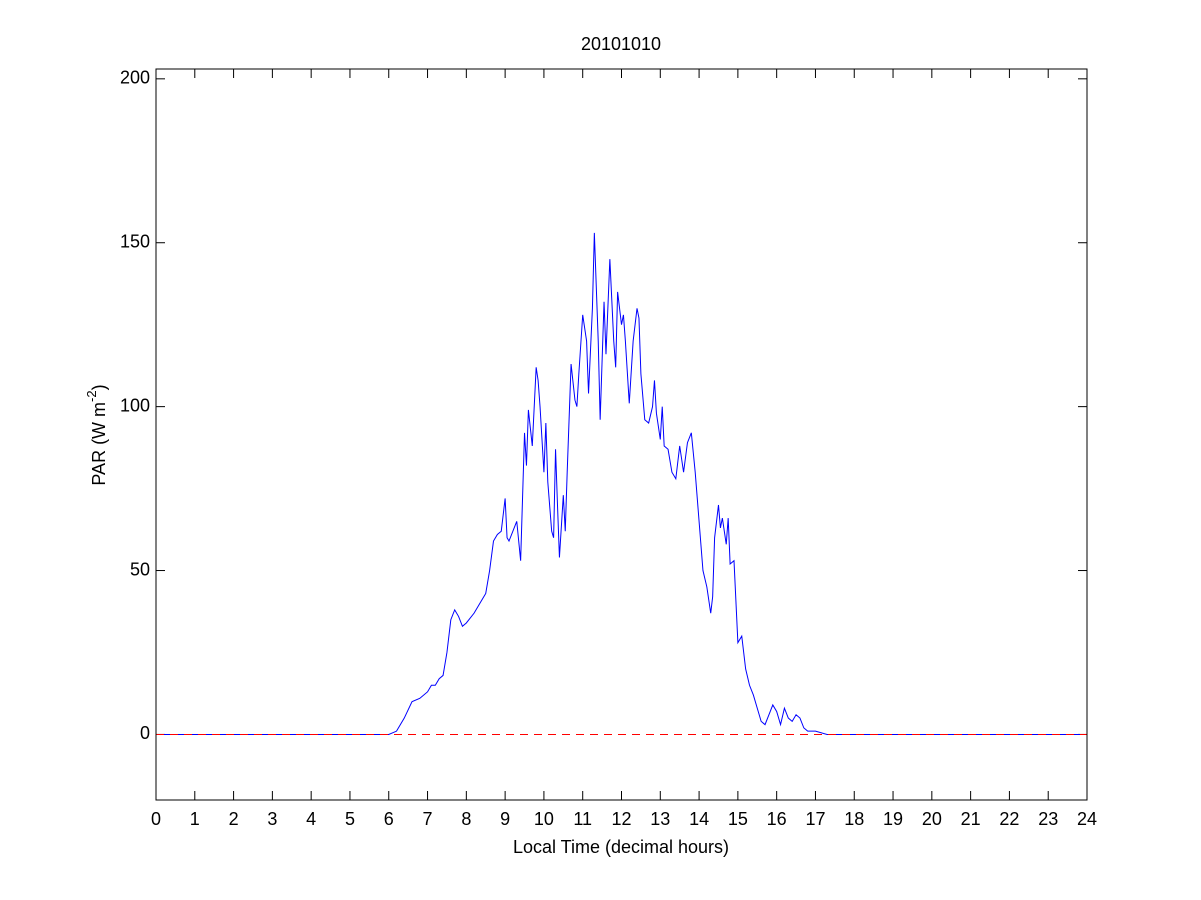 The width and height of the screenshot is (1201, 900). I want to click on x-tick-label: 10, so click(544, 819).